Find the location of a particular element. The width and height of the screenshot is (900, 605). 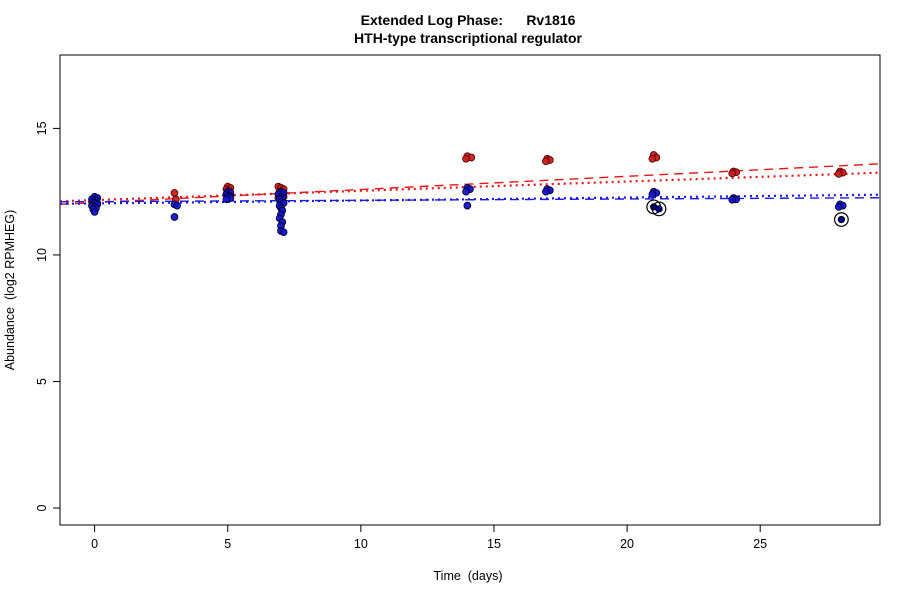

x-tick-label: 0 is located at coordinates (94, 544).